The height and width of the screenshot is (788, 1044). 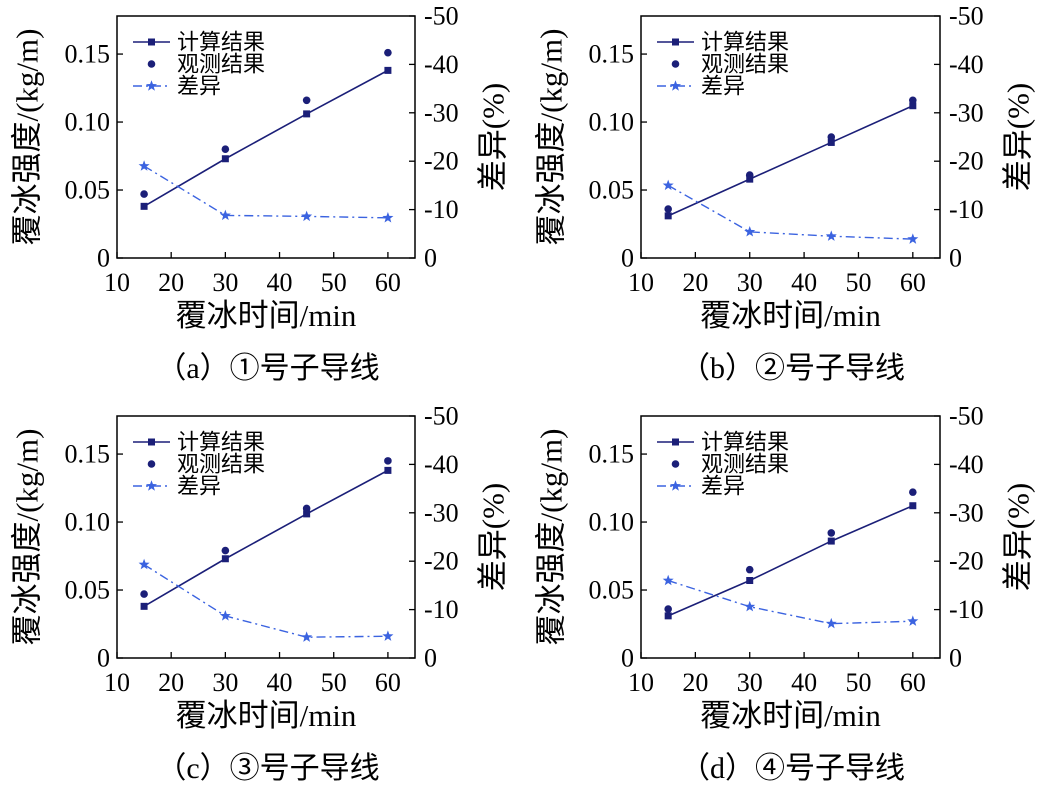 I want to click on y-axis-label-left: 覆冰强度/(kg/m), so click(x=27, y=537).